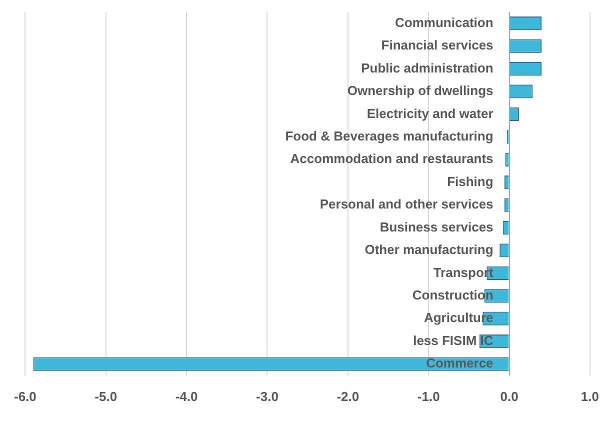 The height and width of the screenshot is (439, 613). I want to click on x-tick-label: -5.0, so click(106, 396).